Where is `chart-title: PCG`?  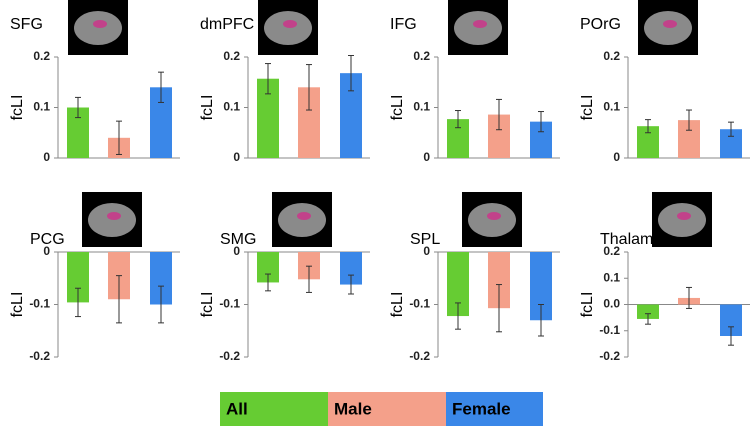 chart-title: PCG is located at coordinates (47, 239).